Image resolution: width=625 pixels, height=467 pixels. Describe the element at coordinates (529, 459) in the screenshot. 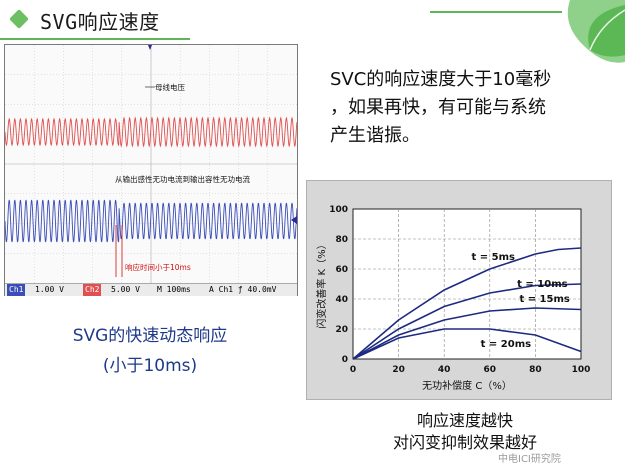

I see `watermark: 中电ICI研究院` at that location.